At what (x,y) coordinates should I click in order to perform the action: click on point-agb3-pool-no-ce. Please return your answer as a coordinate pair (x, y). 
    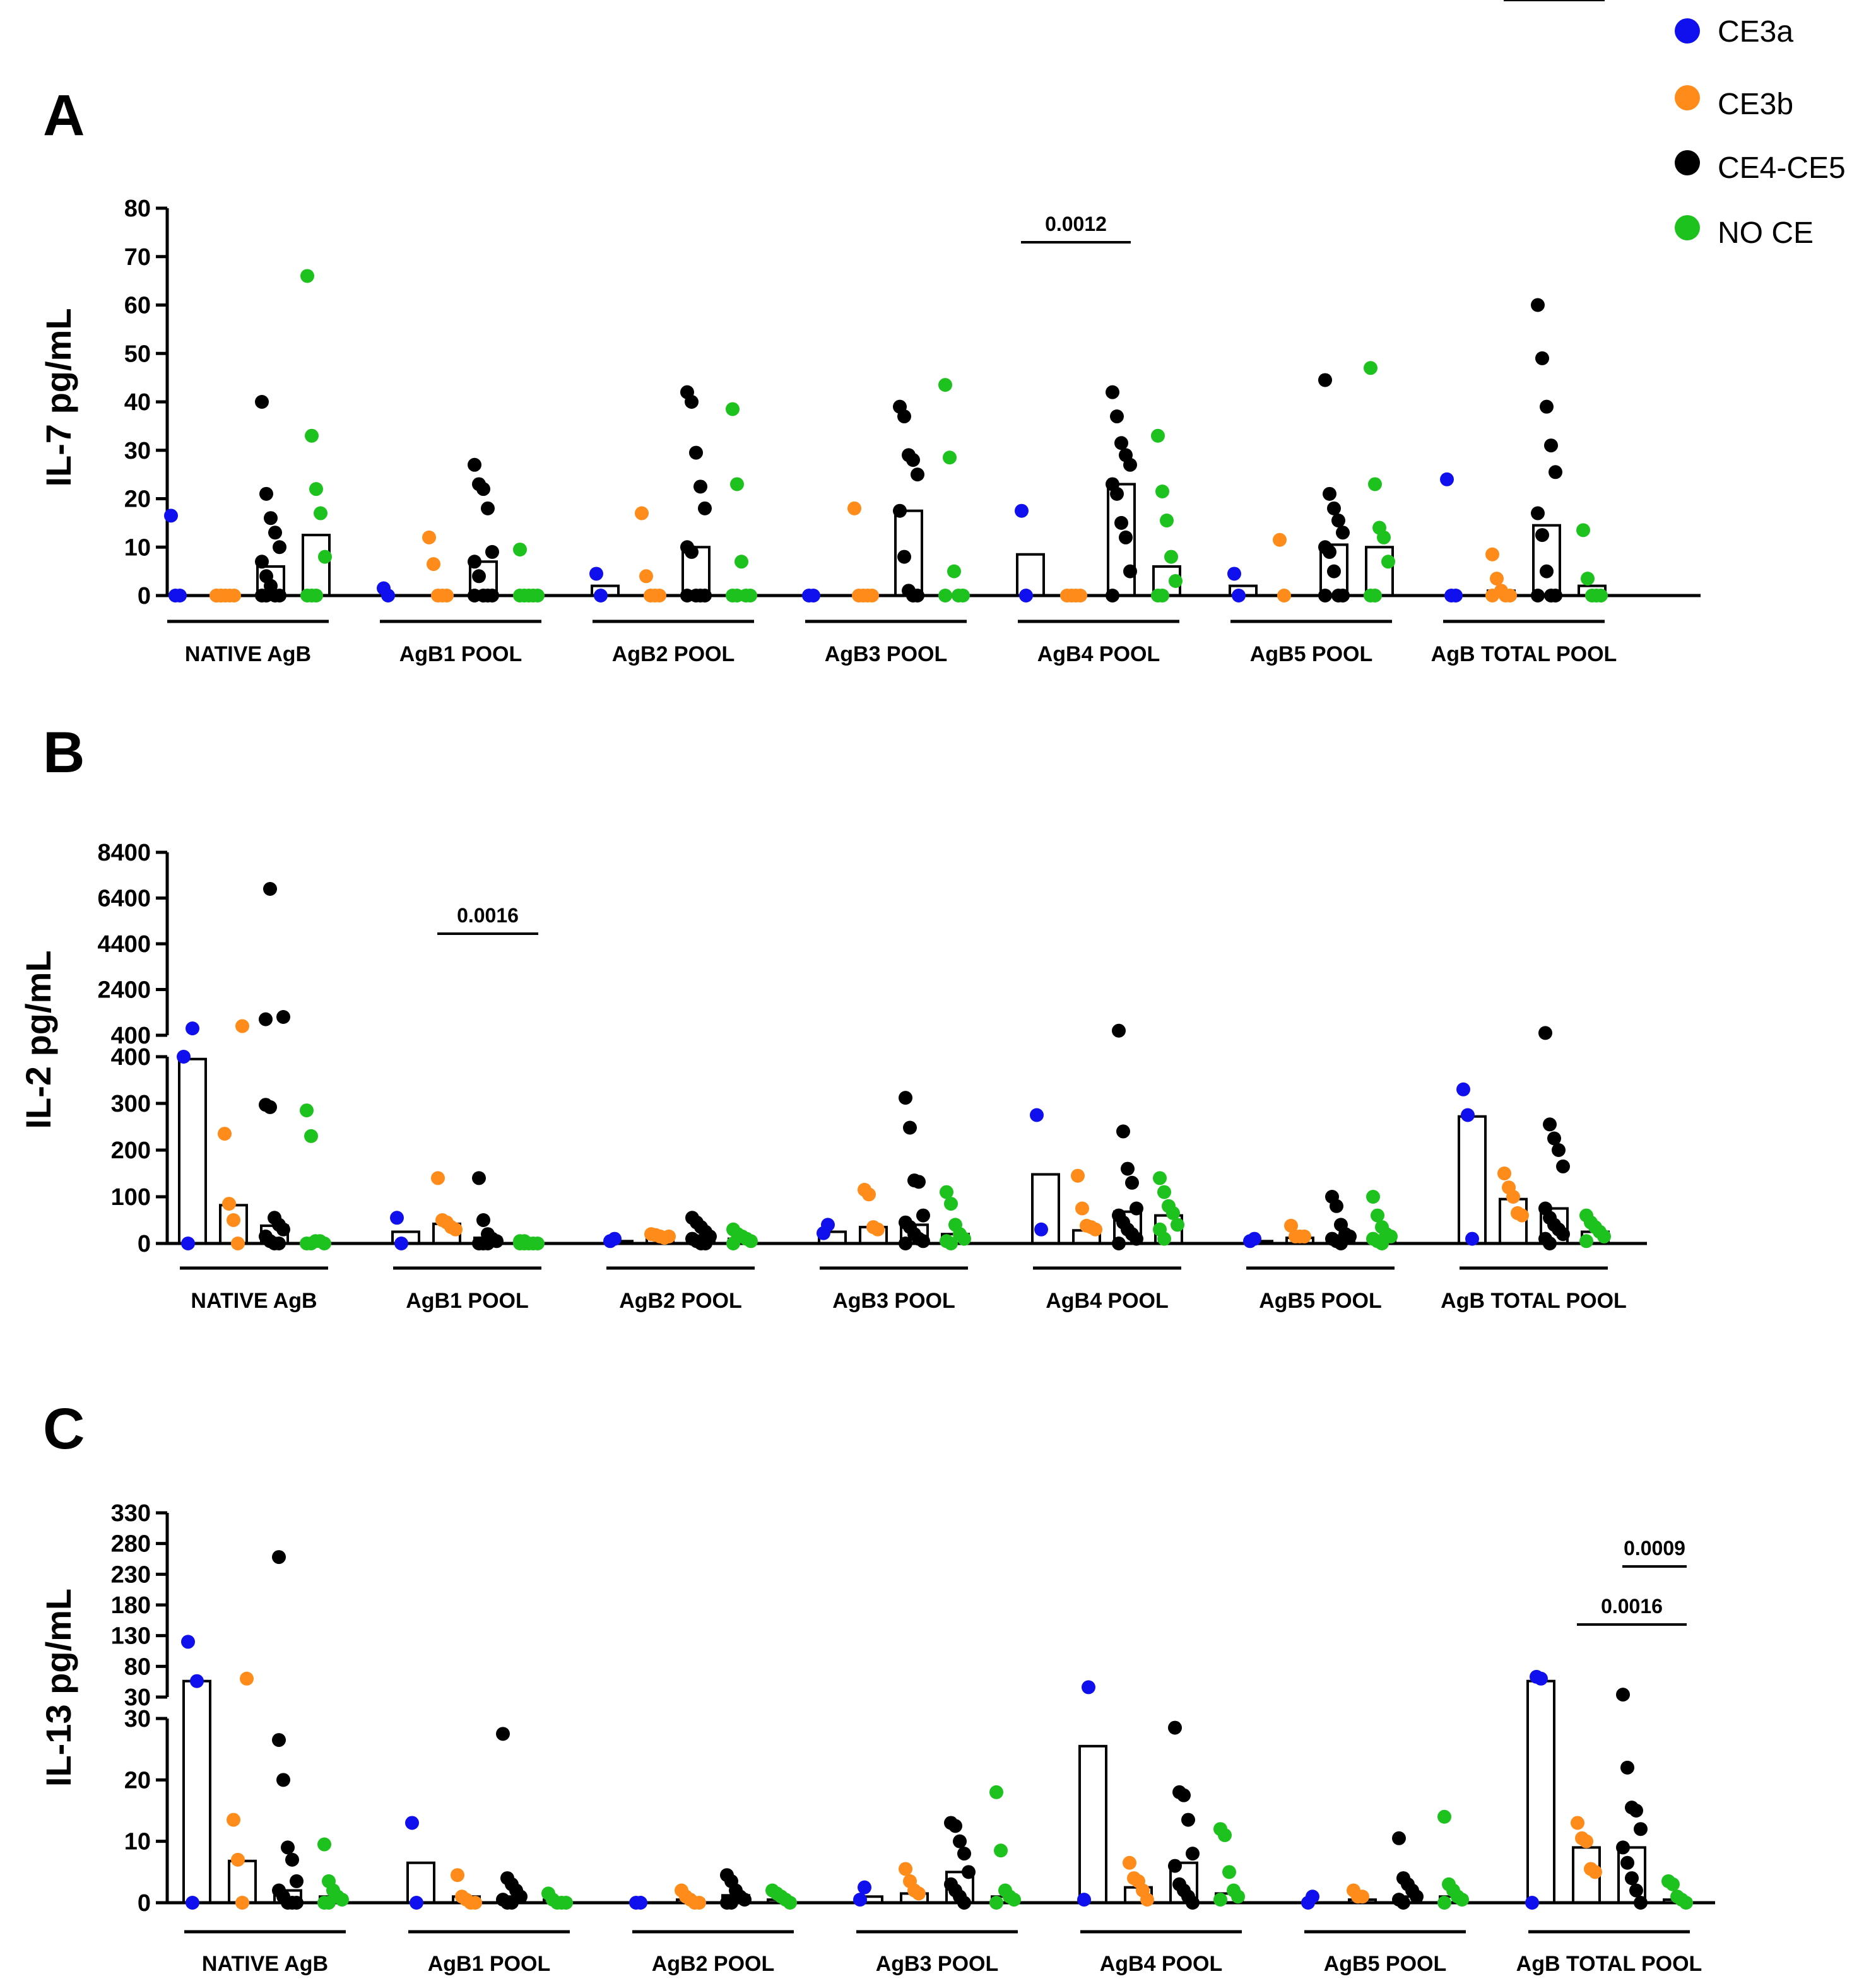
    Looking at the image, I should click on (951, 1204).